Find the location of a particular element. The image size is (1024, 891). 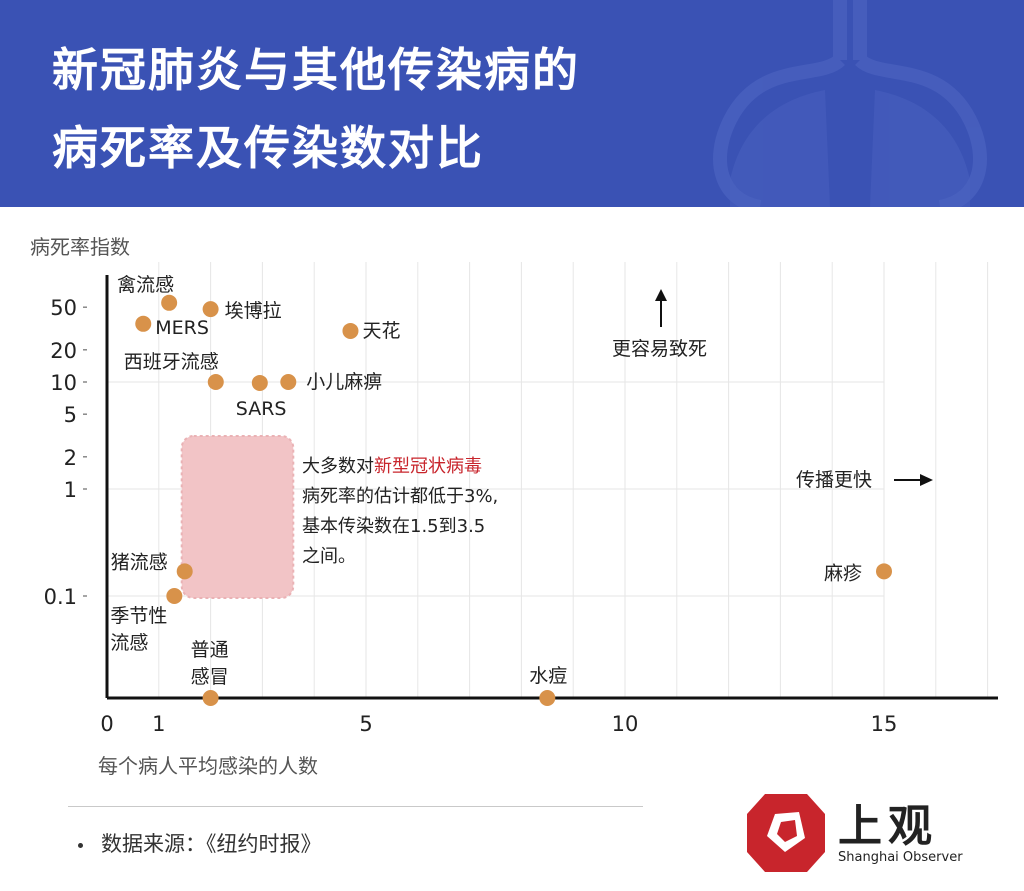

x-tick-label: 1 is located at coordinates (158, 724).